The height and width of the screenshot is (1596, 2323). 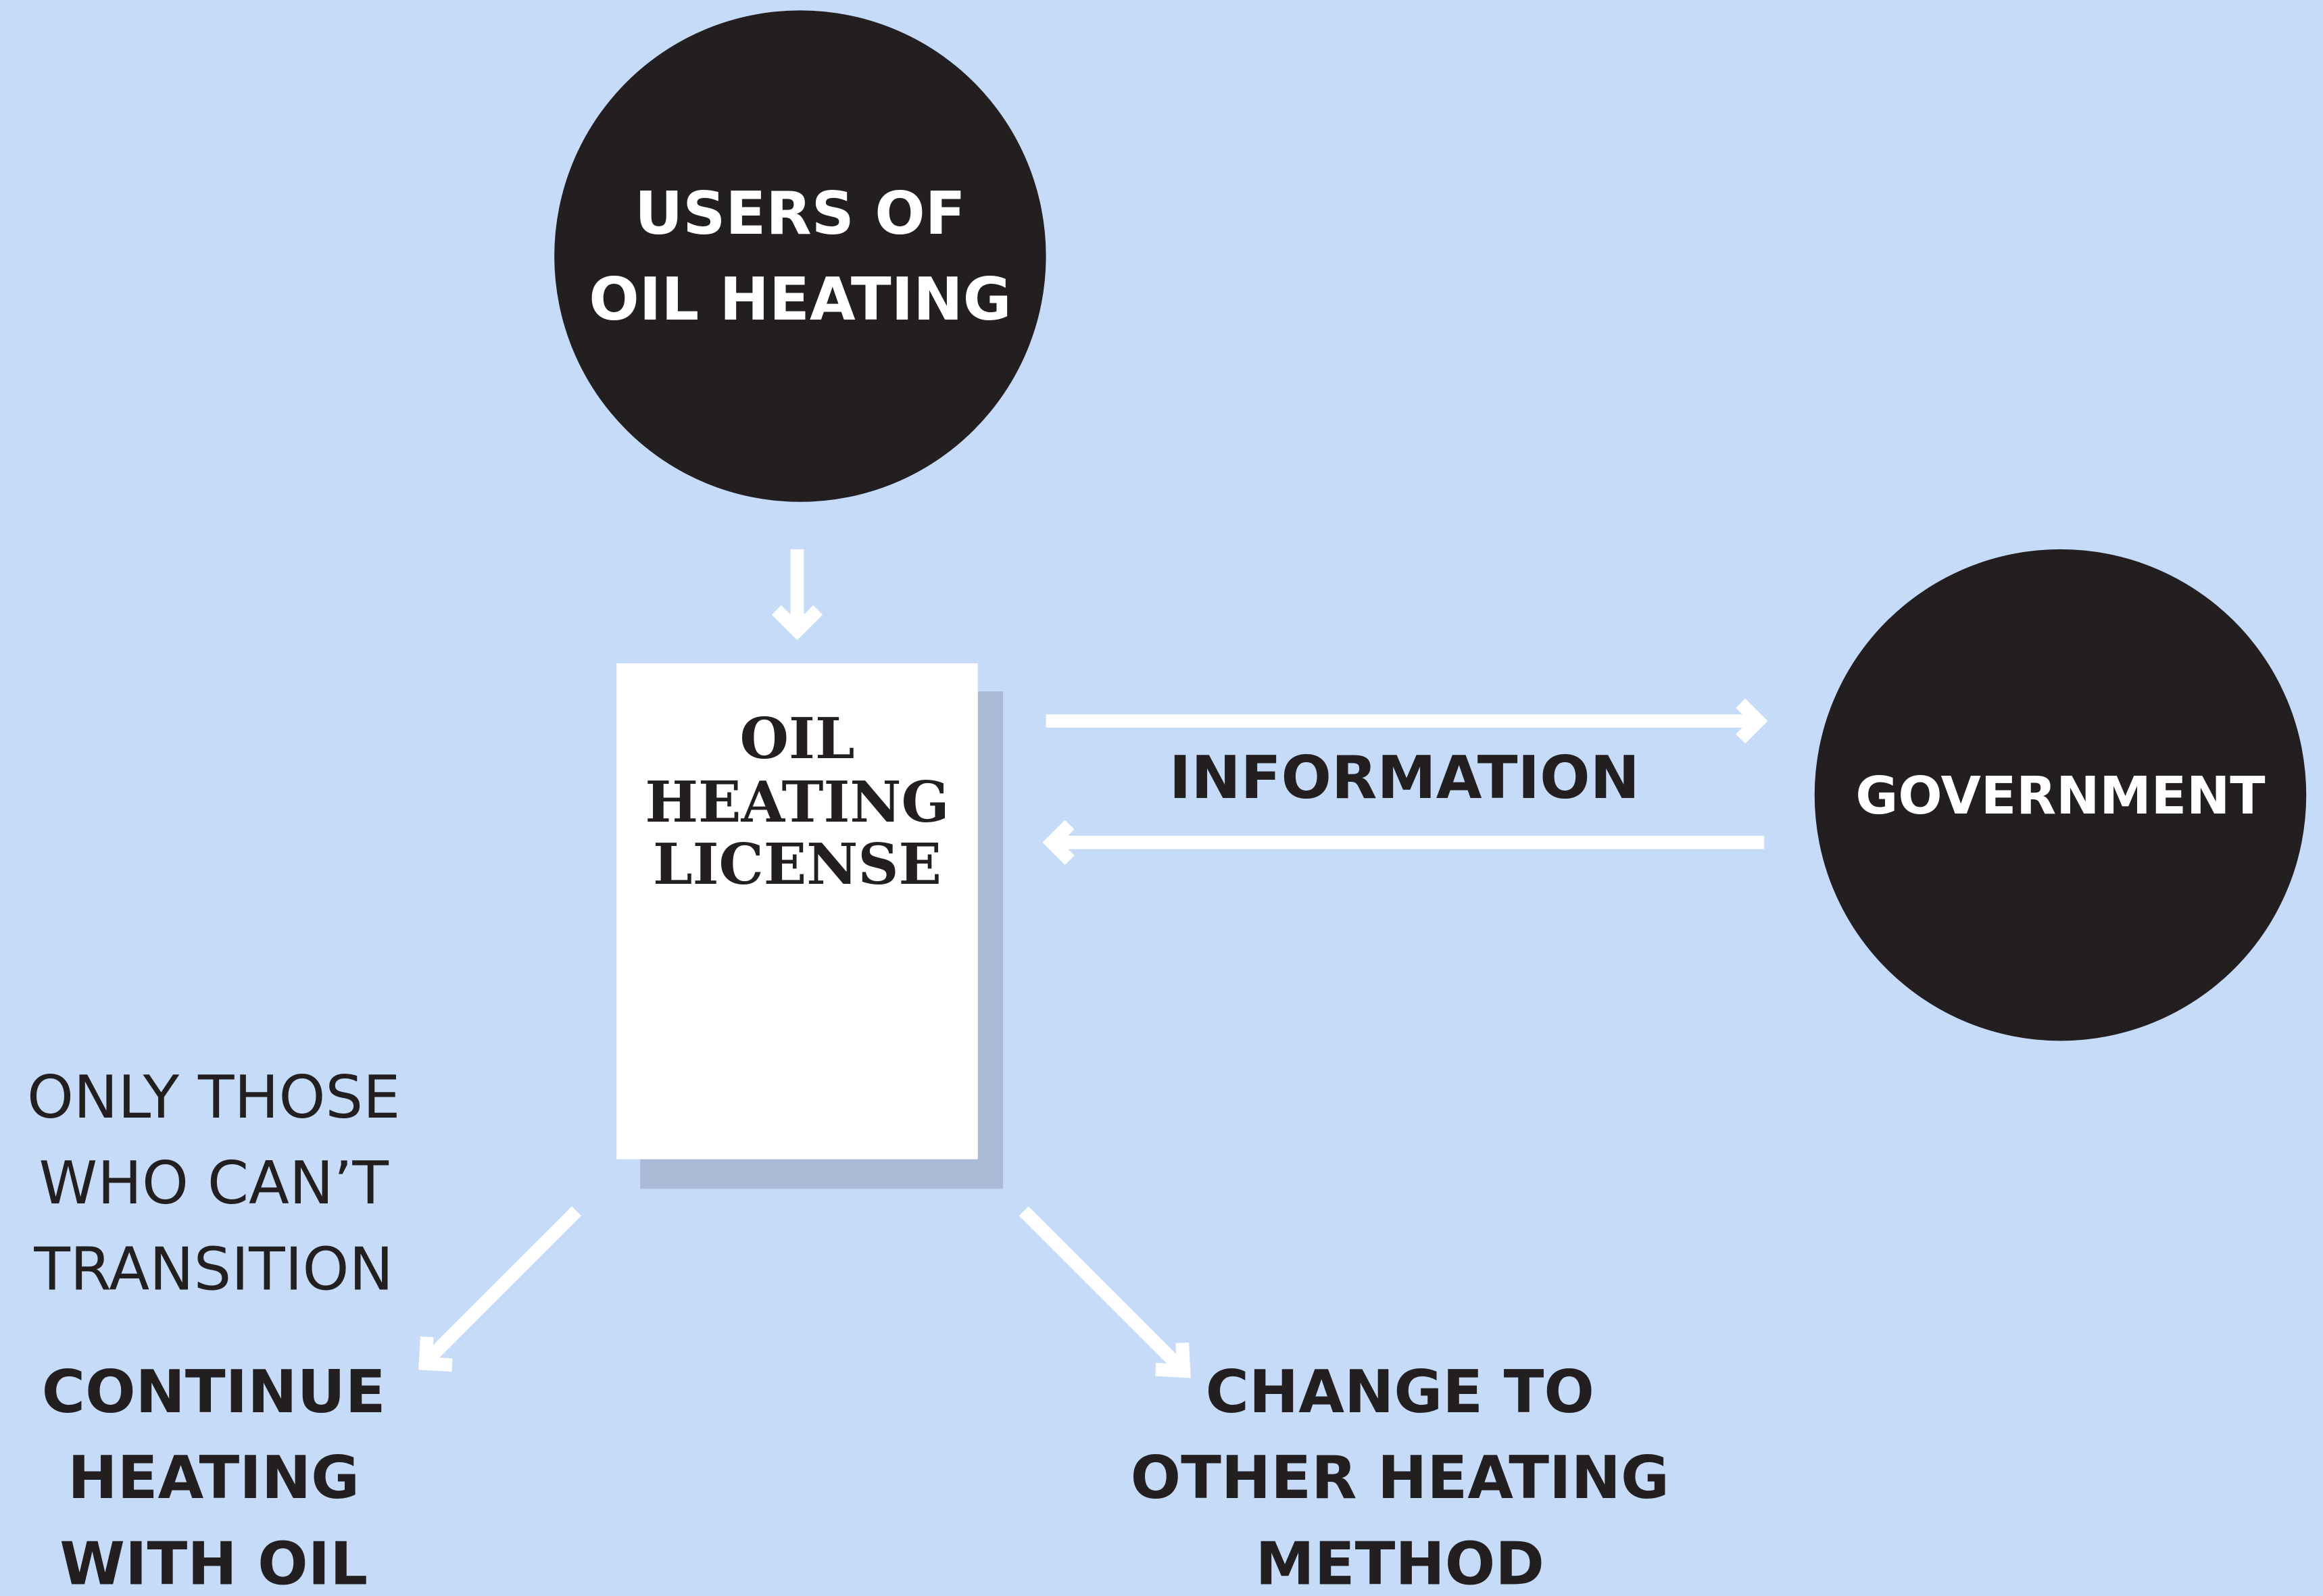 I want to click on users-label: OIL HEATING, so click(x=800, y=300).